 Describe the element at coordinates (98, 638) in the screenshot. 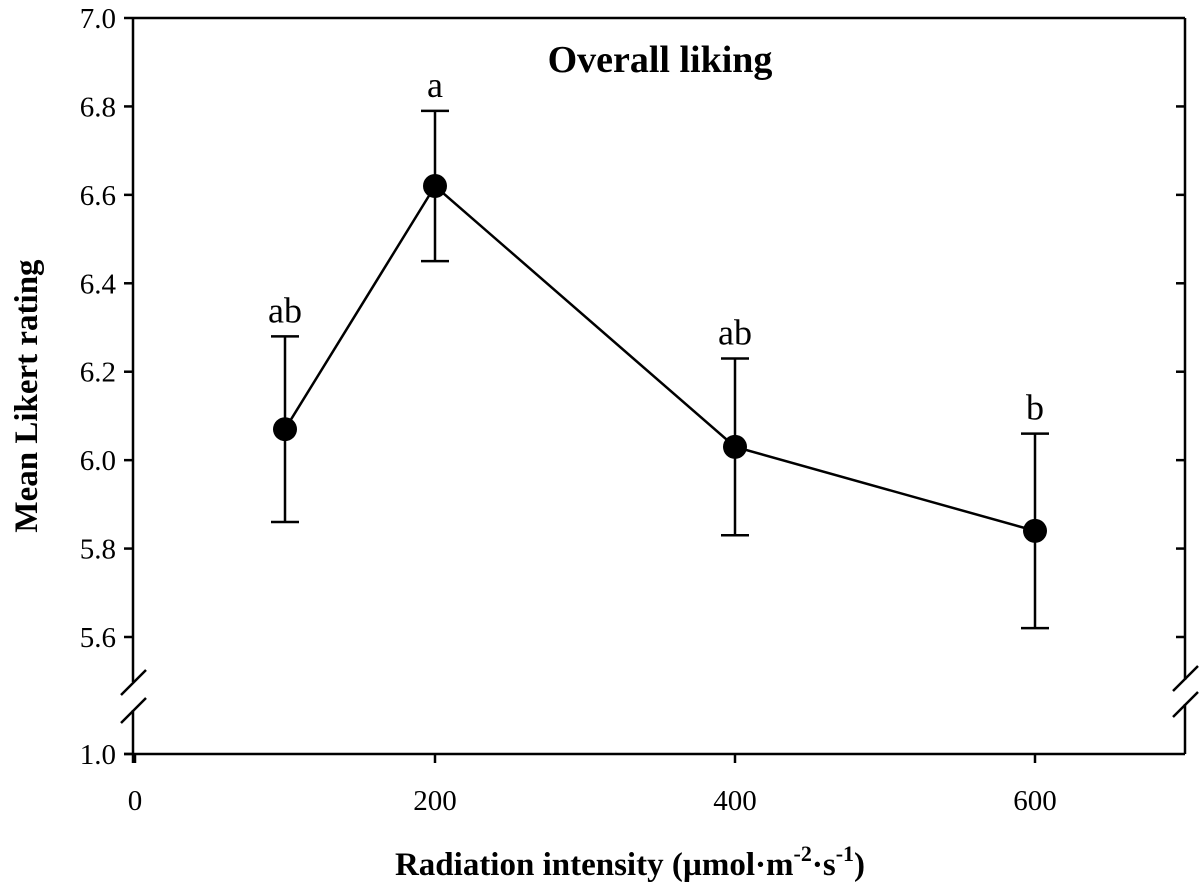

I see `y-tick-label: 5.6` at that location.